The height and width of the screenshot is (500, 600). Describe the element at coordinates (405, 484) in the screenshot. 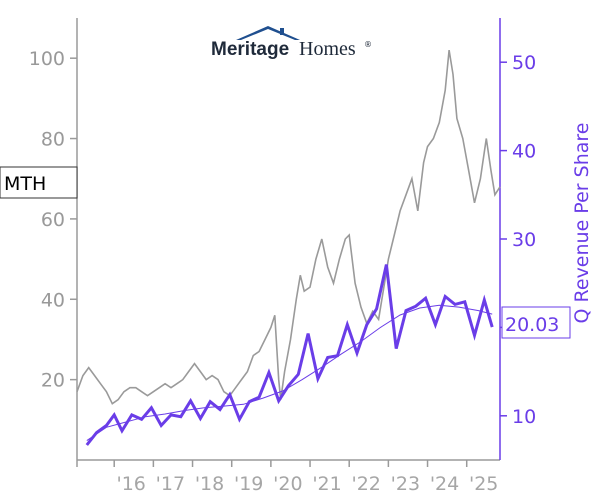

I see `x-tick-label: '23` at that location.